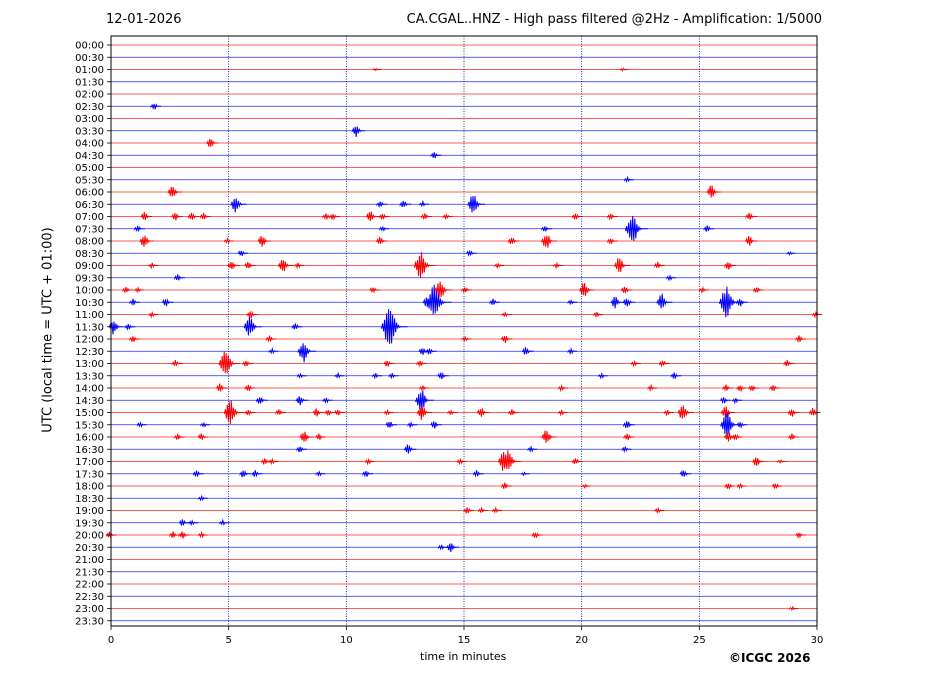 The image size is (927, 696). I want to click on y-tick-label: 06:00, so click(89, 193).